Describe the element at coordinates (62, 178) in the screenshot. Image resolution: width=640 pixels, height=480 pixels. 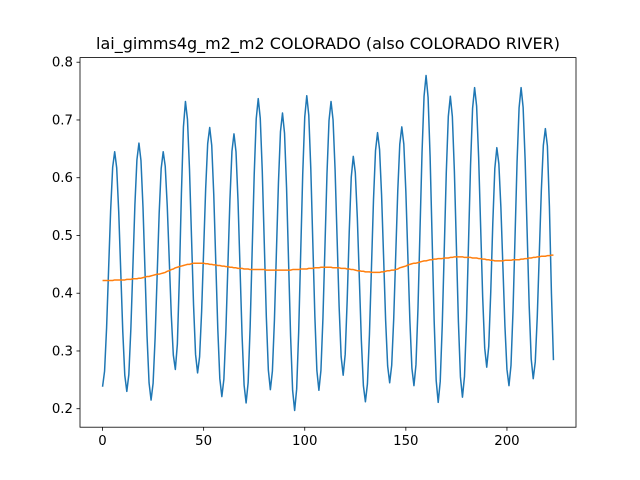
I see `y-tick-label: 0.6` at that location.